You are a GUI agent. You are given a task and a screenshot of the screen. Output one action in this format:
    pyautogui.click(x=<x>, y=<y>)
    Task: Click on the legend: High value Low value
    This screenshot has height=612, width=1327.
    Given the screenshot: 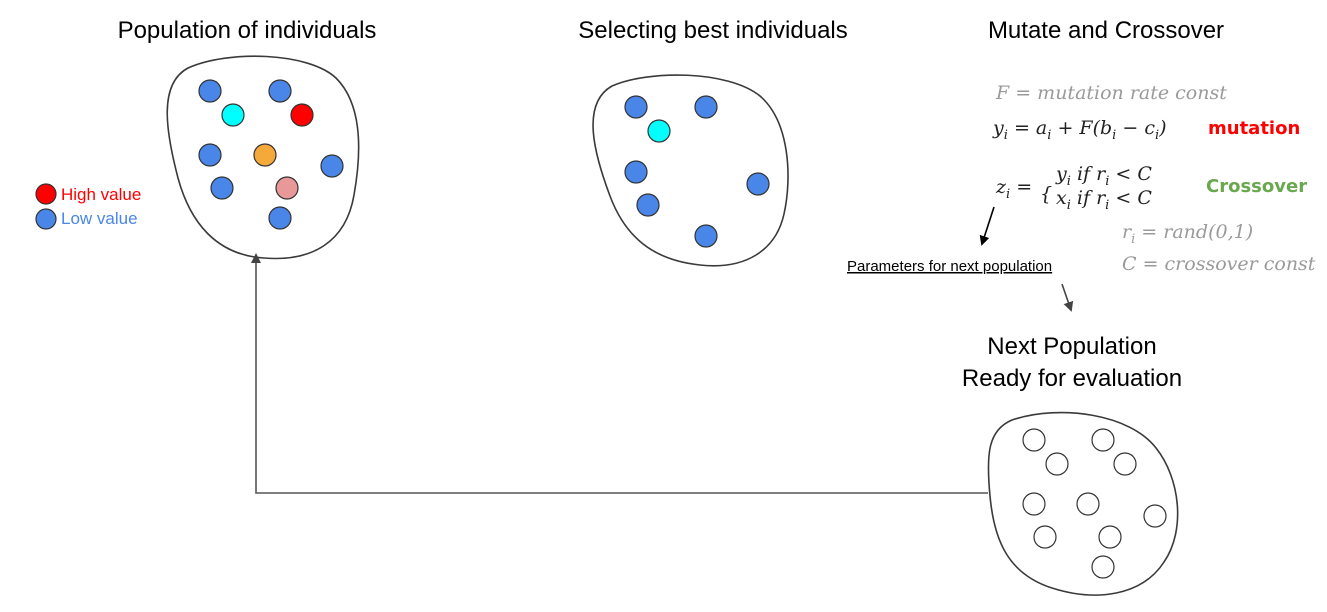 What is the action you would take?
    pyautogui.click(x=88, y=206)
    